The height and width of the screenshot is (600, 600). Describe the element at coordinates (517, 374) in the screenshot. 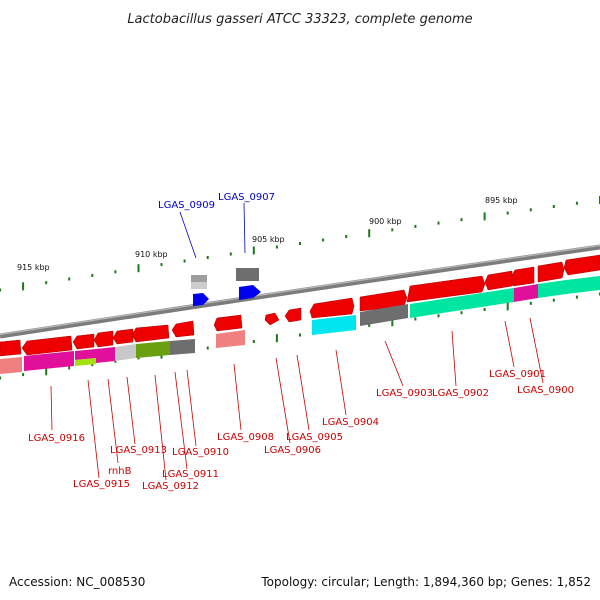

I see `gene-label-lgas-0901: LGAS_0901` at that location.